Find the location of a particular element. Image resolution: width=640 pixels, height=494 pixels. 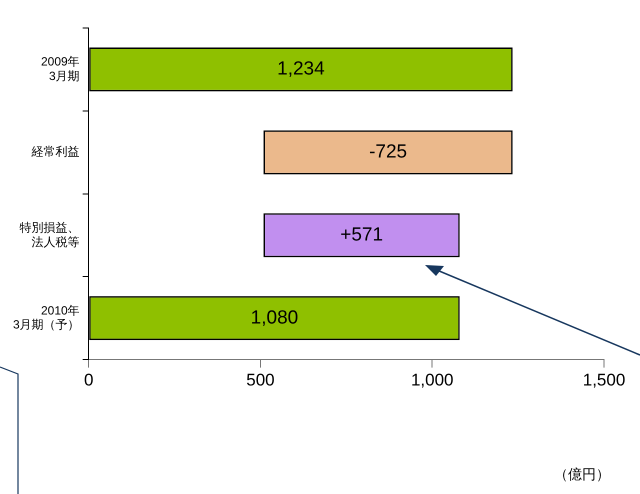

data-label: 1,080 is located at coordinates (274, 317).